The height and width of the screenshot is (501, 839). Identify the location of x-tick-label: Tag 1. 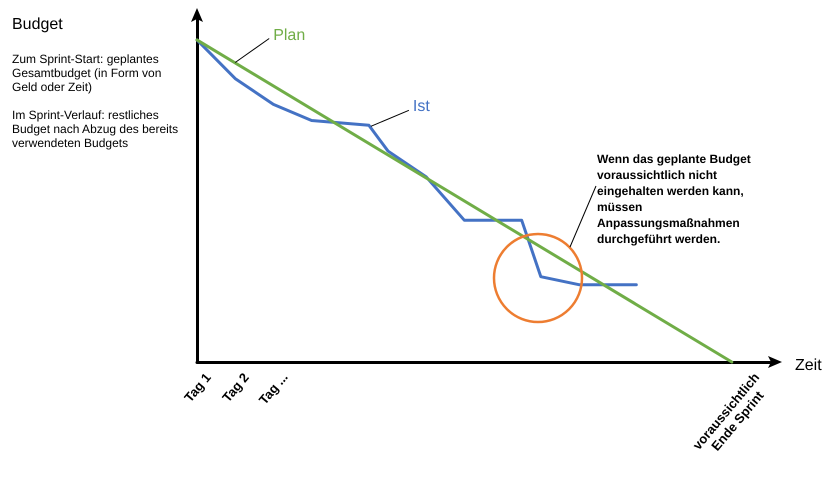
(197, 387).